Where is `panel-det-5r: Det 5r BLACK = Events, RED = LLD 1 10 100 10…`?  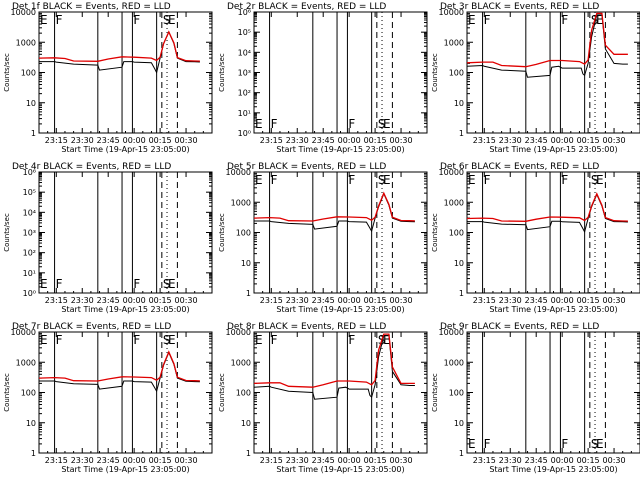 panel-det-5r: Det 5r BLACK = Events, RED = LLD 1 10 100 10… is located at coordinates (323, 238).